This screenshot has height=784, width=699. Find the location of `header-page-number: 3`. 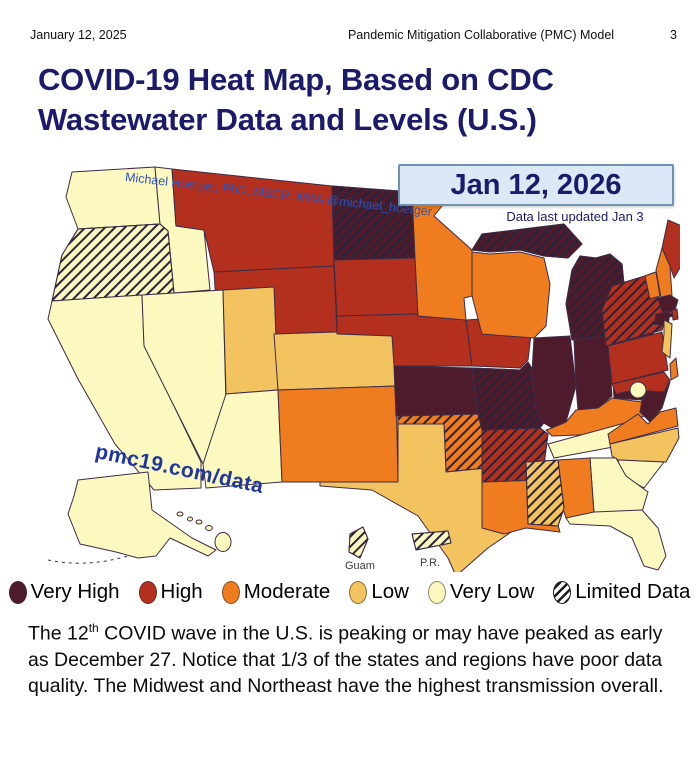

header-page-number: 3 is located at coordinates (673, 35).